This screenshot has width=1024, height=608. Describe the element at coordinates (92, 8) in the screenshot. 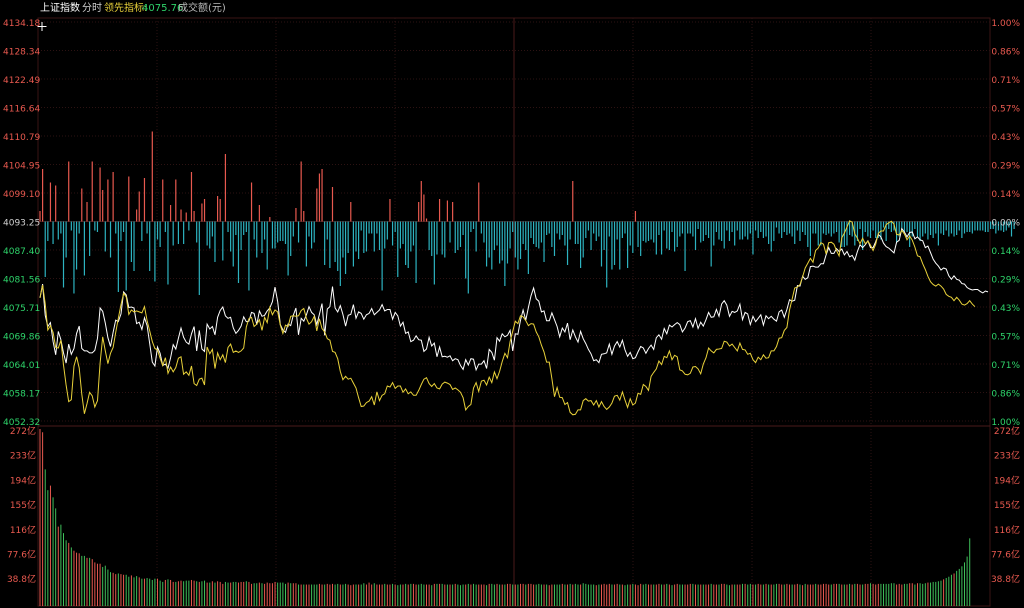

I see `timeshare-mode: 分时` at that location.